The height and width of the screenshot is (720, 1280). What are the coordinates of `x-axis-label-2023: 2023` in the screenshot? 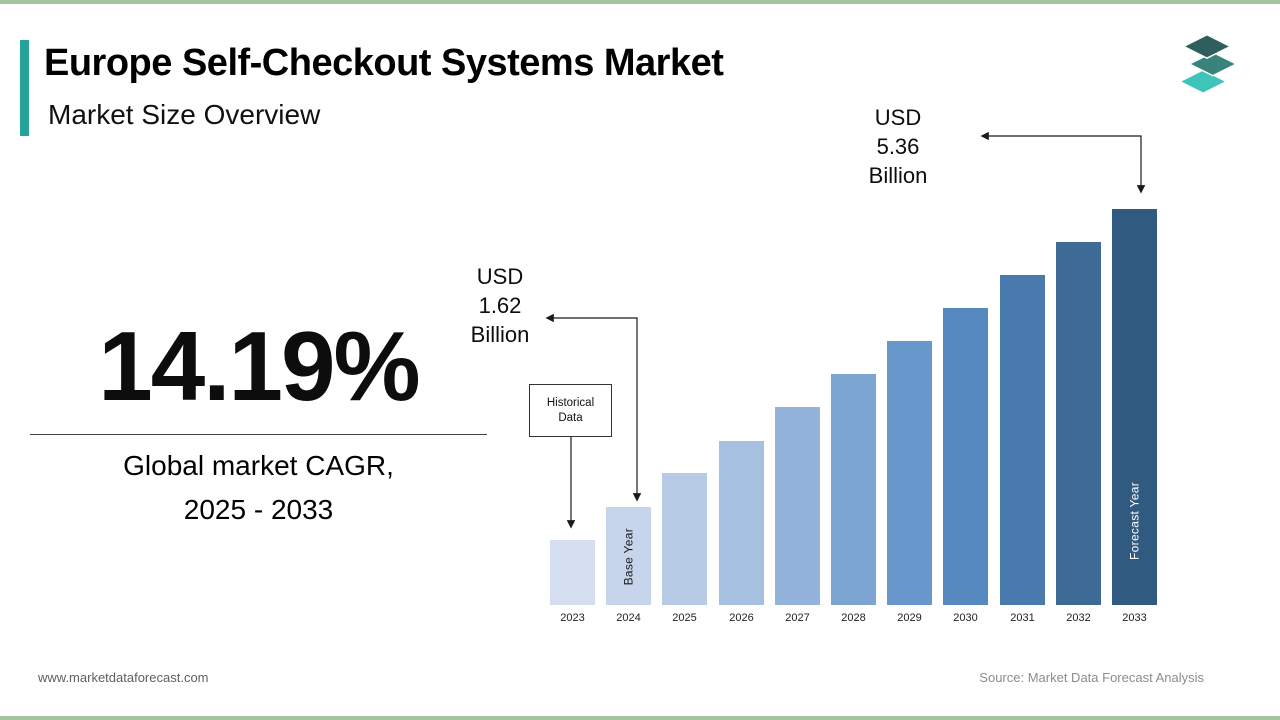 It's located at (572, 618).